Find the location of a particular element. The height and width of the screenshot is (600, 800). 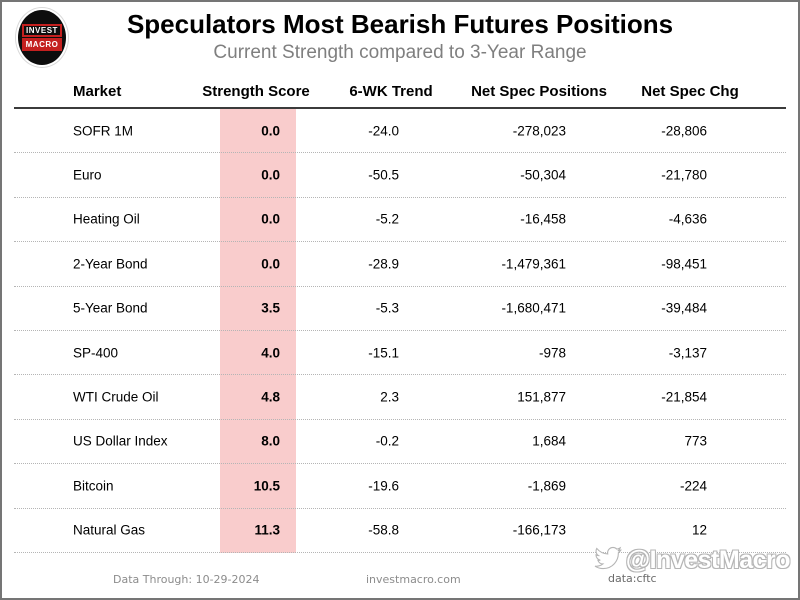

strength-score-cell: 4.8 is located at coordinates (270, 397).